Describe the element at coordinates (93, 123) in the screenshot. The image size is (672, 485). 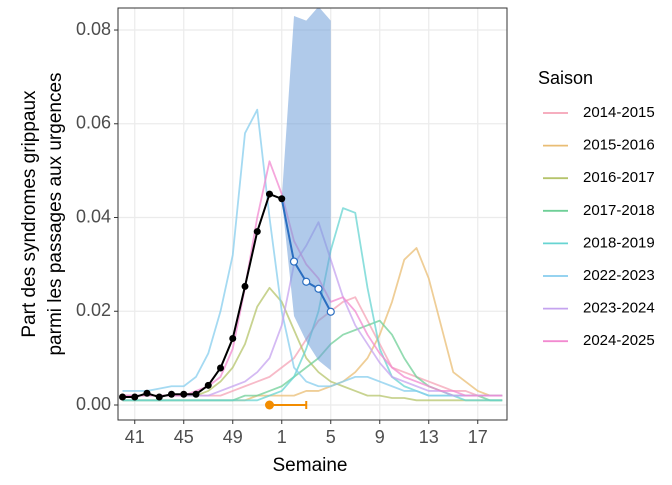
I see `y-tick-label: 0.06` at that location.